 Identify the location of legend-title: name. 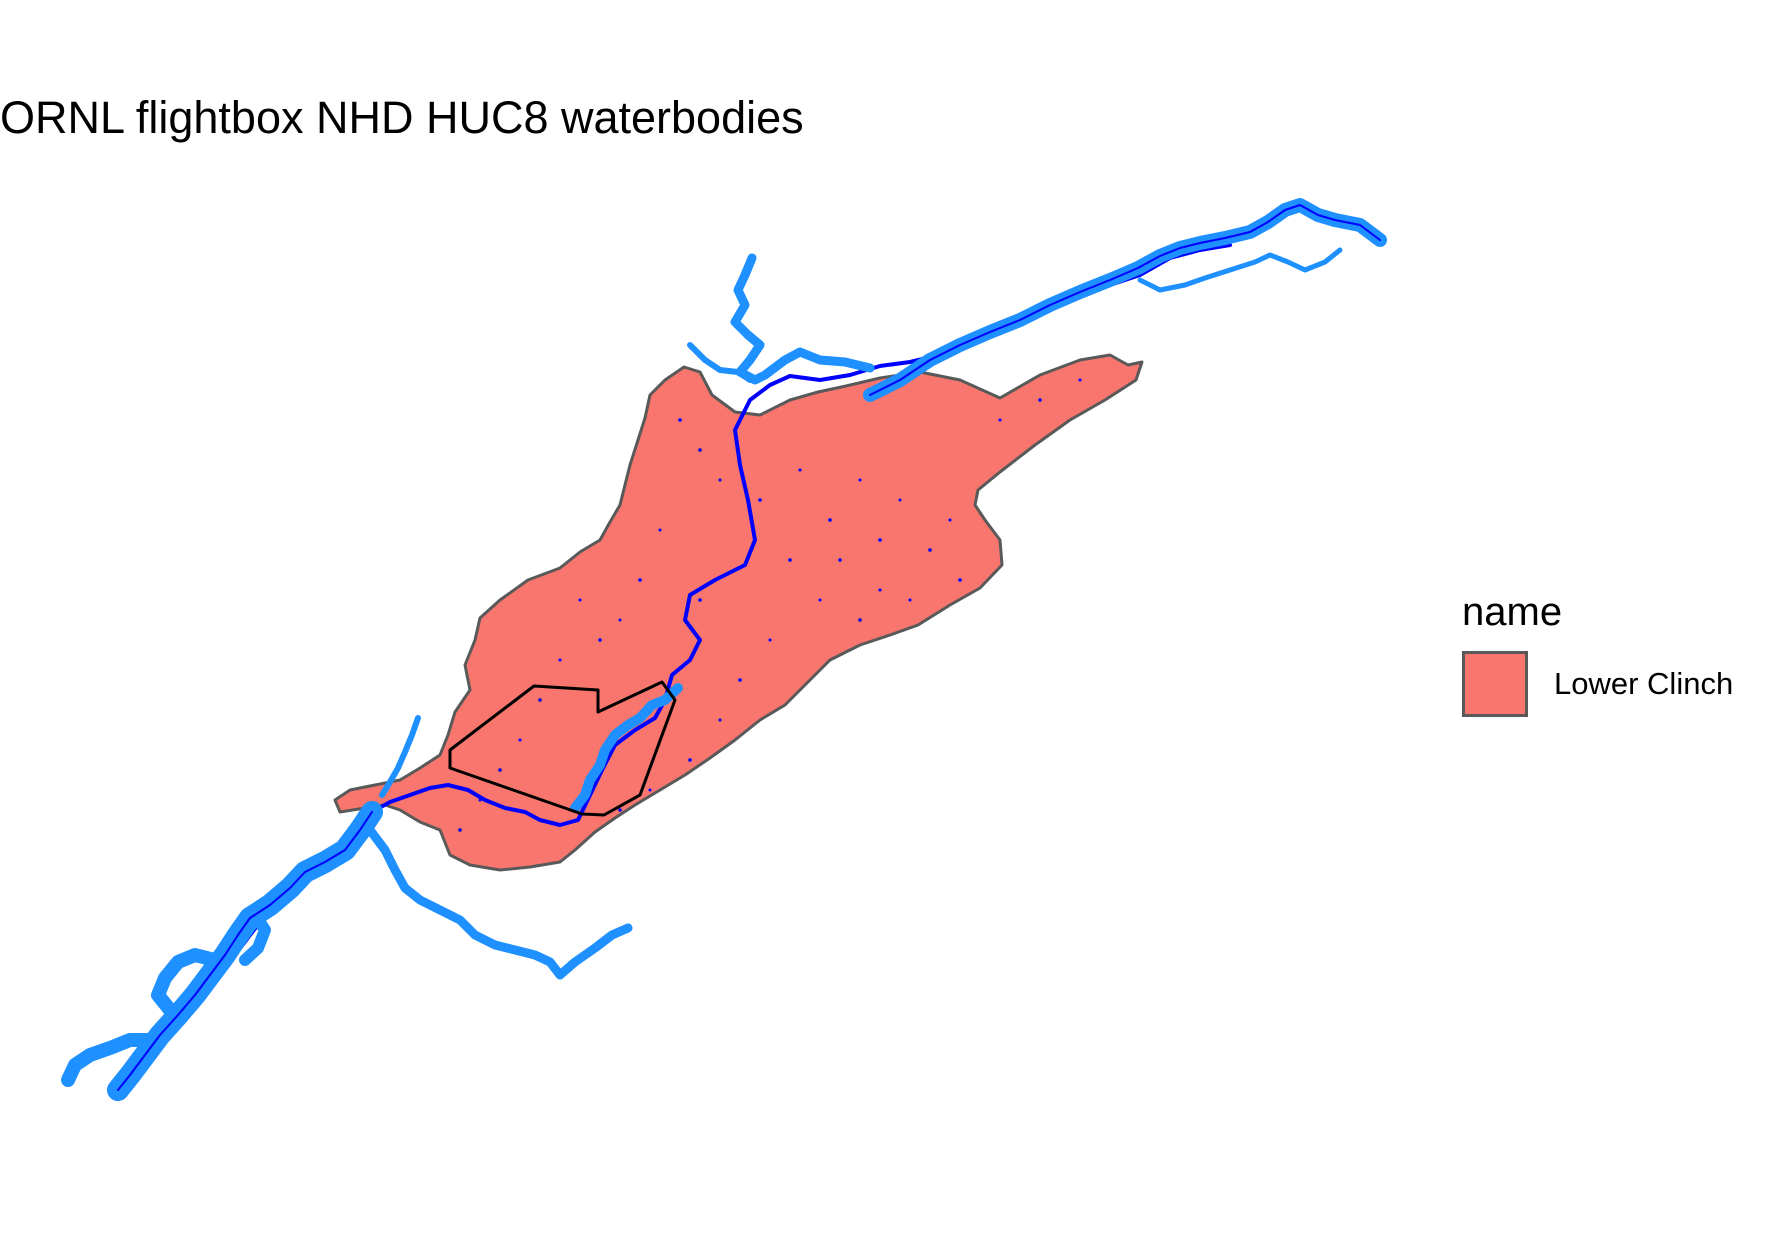
(1512, 612).